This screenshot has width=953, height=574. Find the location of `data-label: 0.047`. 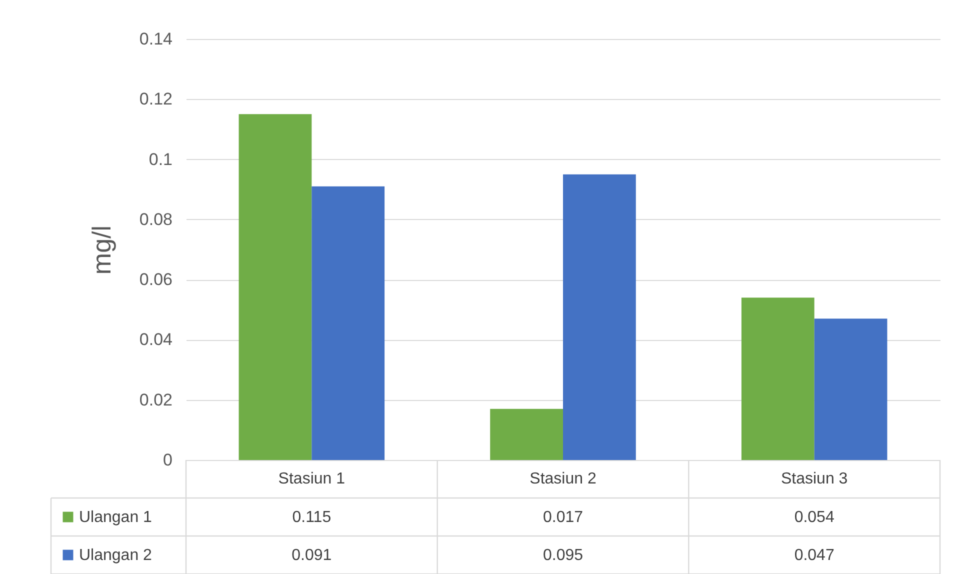

data-label: 0.047 is located at coordinates (814, 555).